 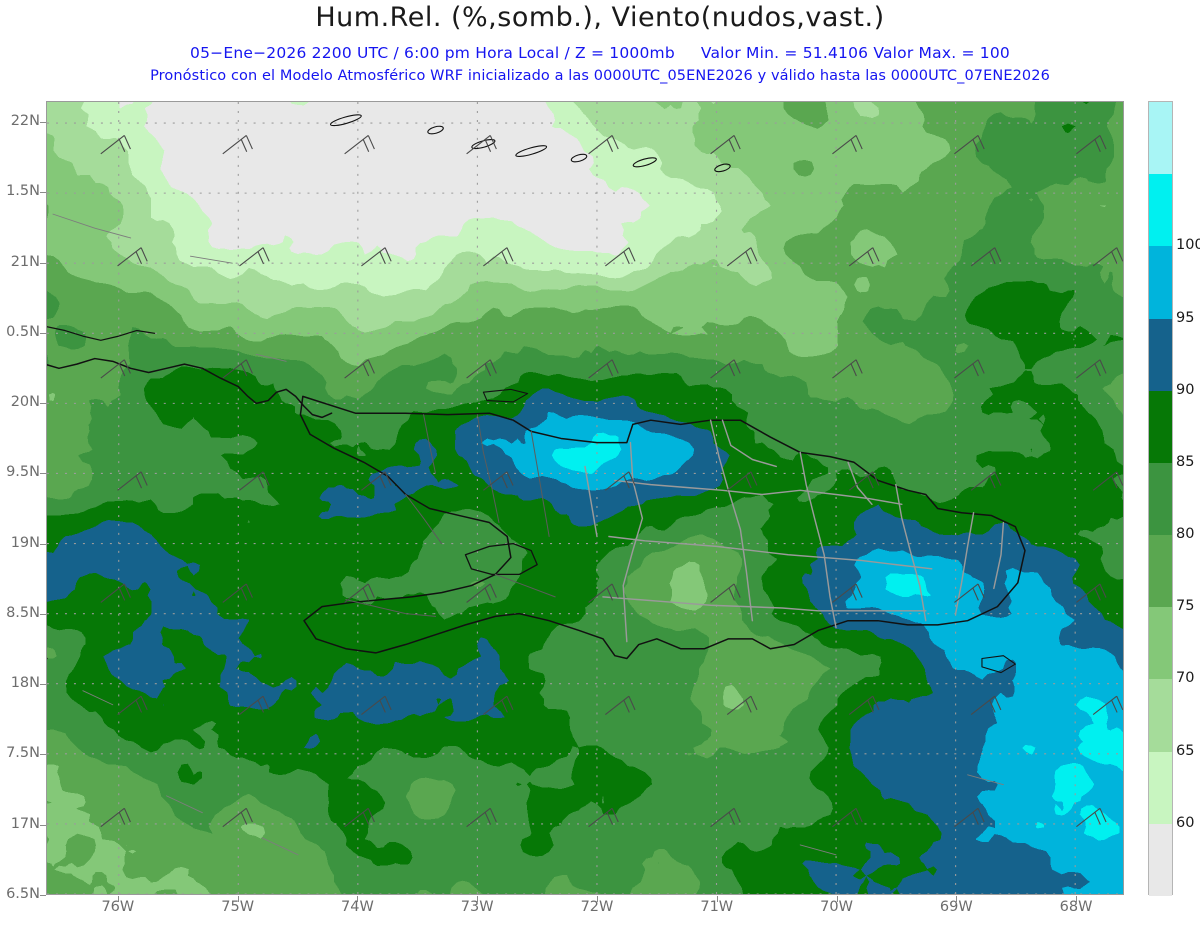 I want to click on y-axis-label: 9.5N, so click(x=23, y=472).